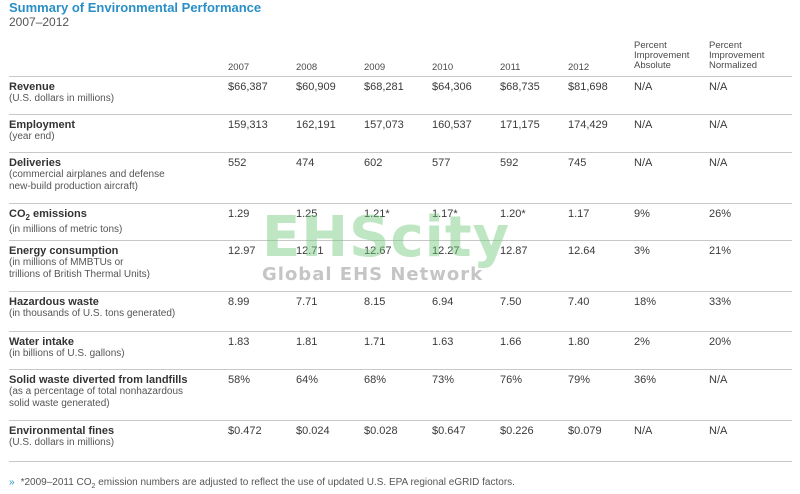 The image size is (800, 494). What do you see at coordinates (720, 214) in the screenshot?
I see `table-cell: 26%` at bounding box center [720, 214].